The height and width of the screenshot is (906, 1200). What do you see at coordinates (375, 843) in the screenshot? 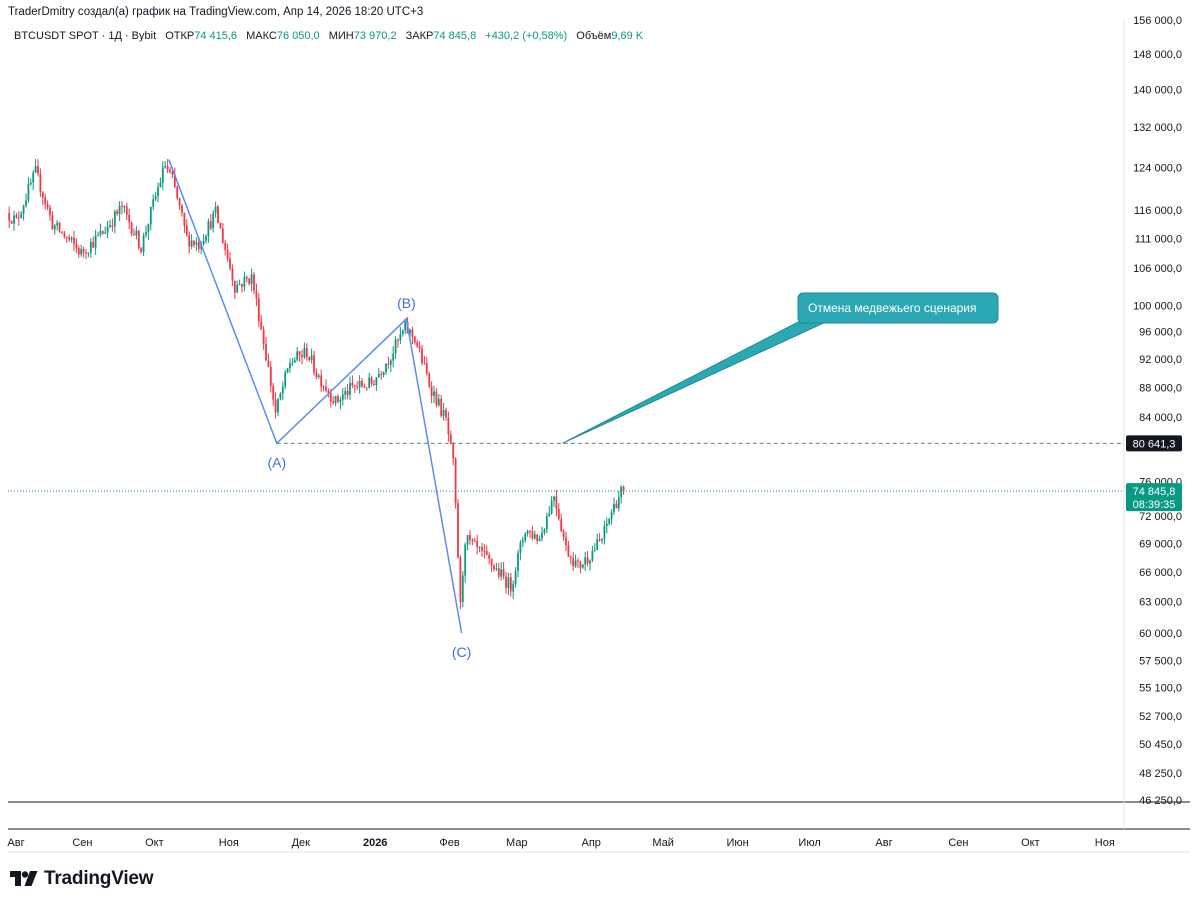
I see `x-tick-label: 2026` at bounding box center [375, 843].